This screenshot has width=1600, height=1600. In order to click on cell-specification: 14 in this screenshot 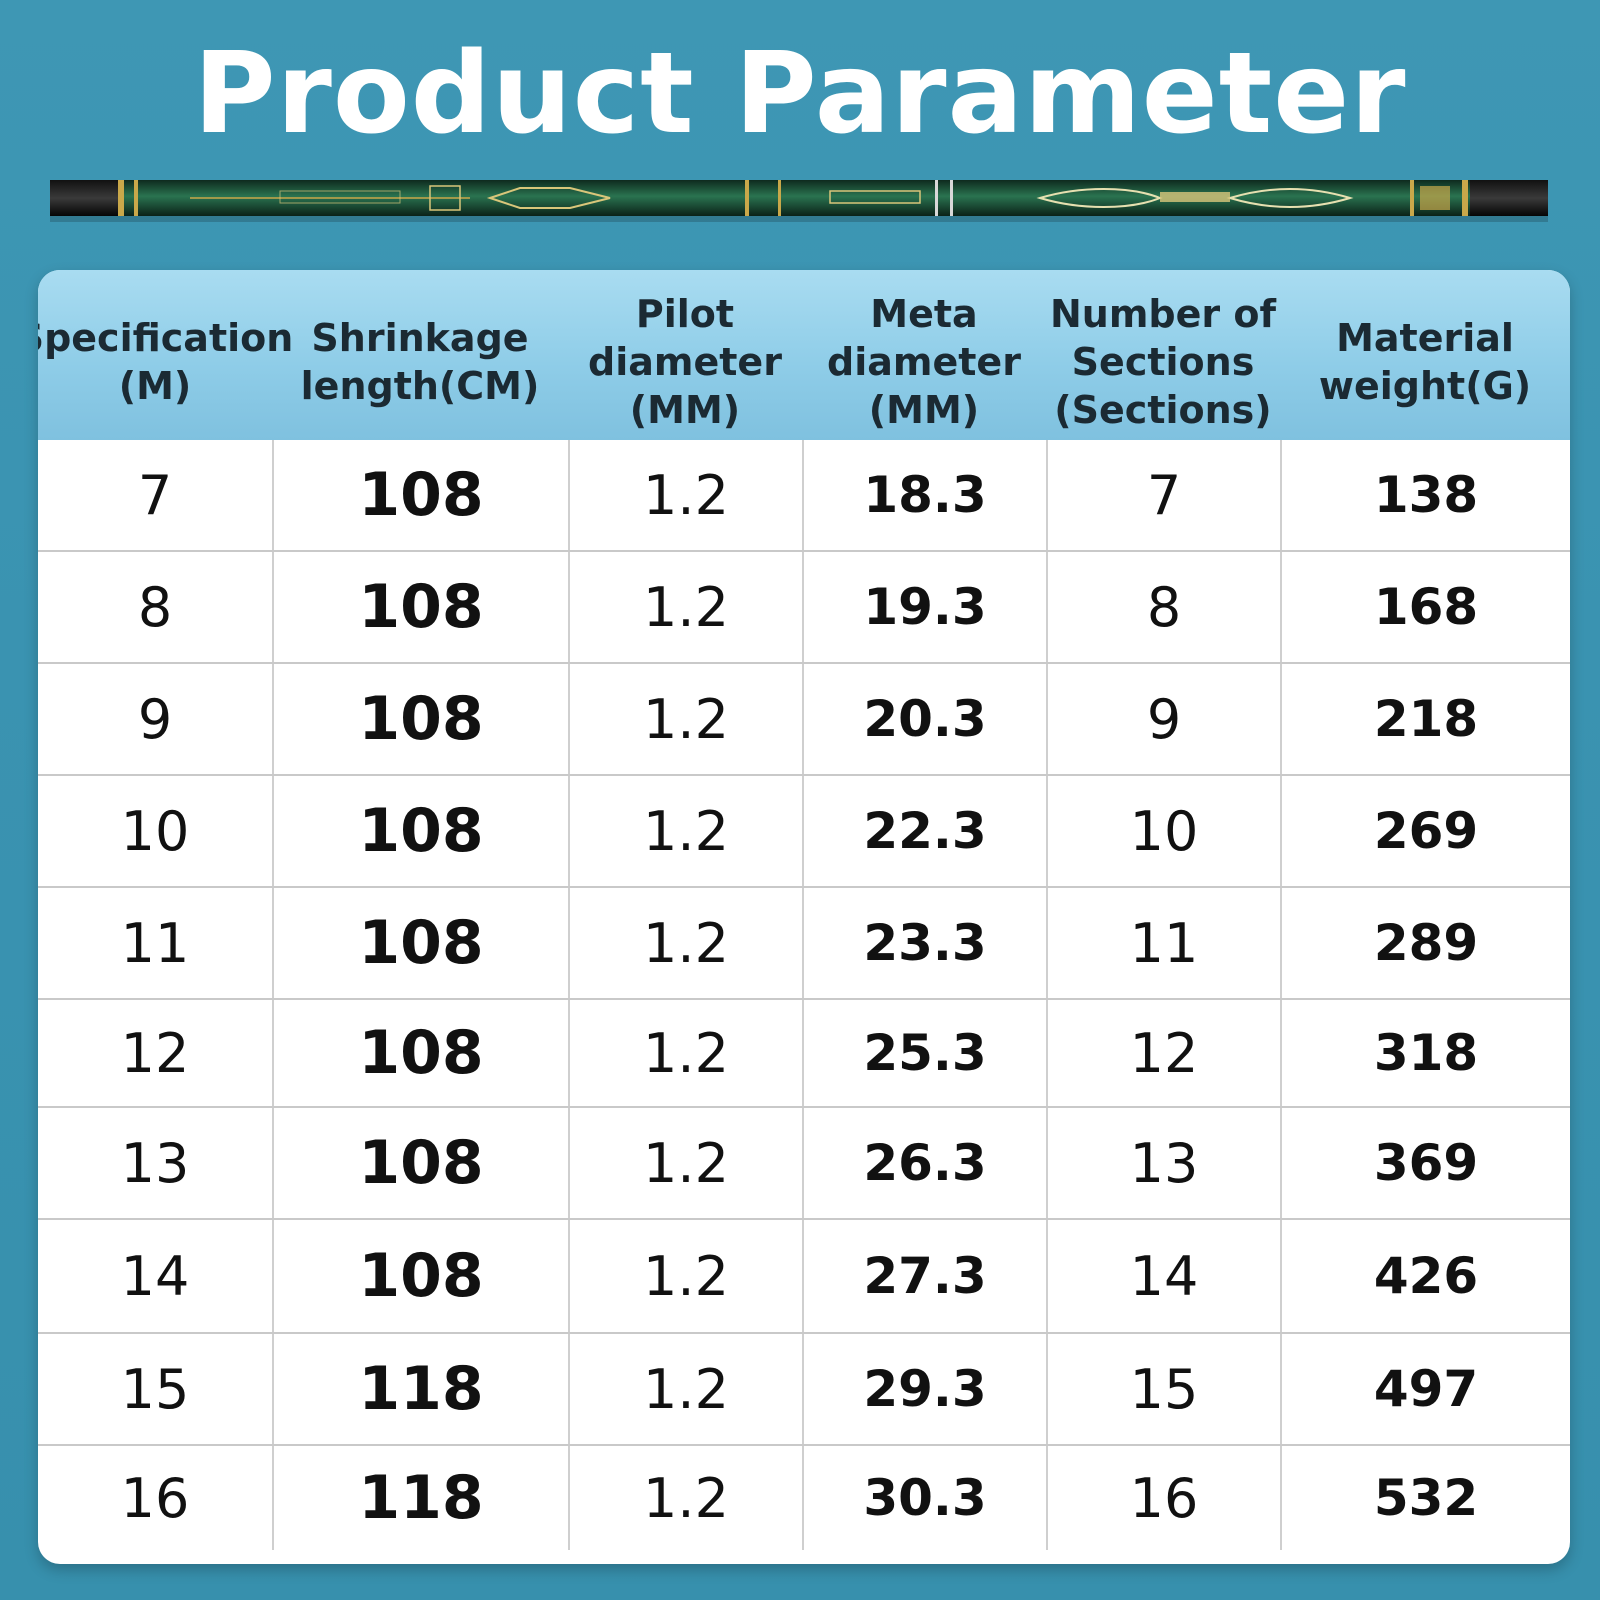, I will do `click(155, 1276)`.